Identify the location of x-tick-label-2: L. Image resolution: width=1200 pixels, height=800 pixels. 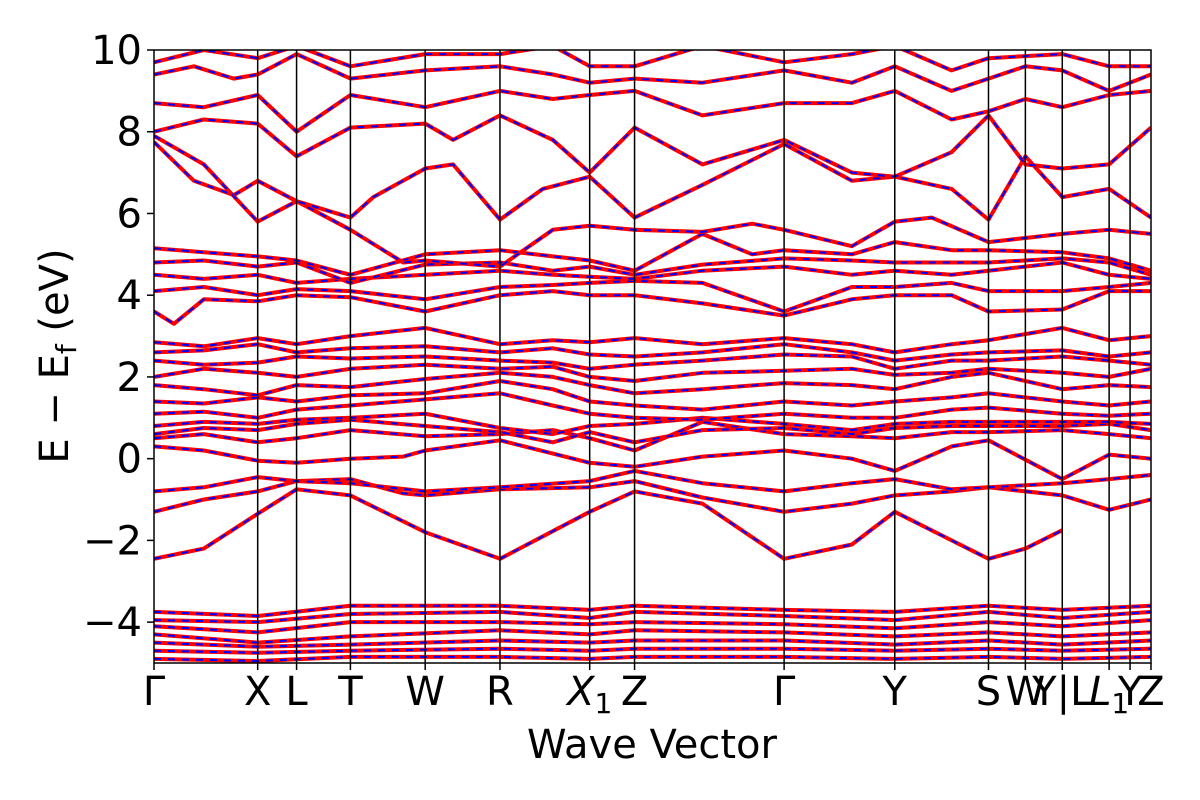
(296, 692).